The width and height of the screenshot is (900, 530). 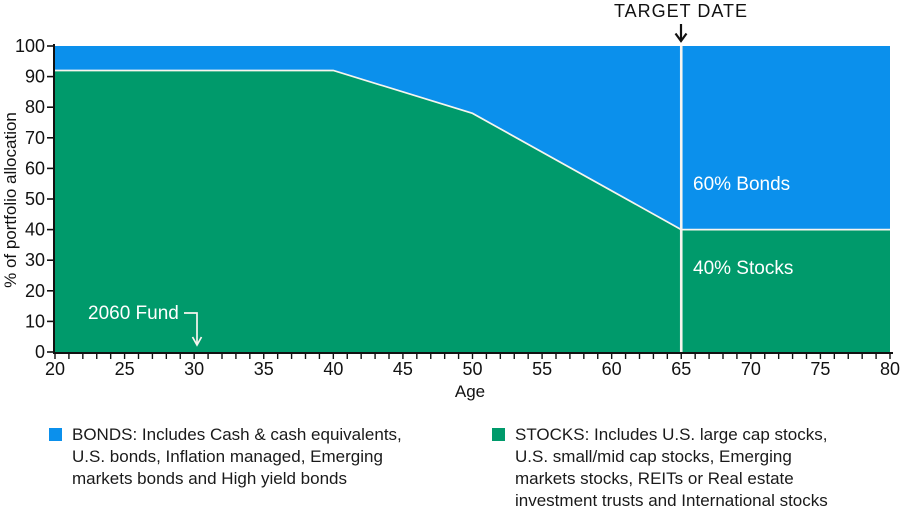 What do you see at coordinates (193, 329) in the screenshot?
I see `fund-arrow-icon` at bounding box center [193, 329].